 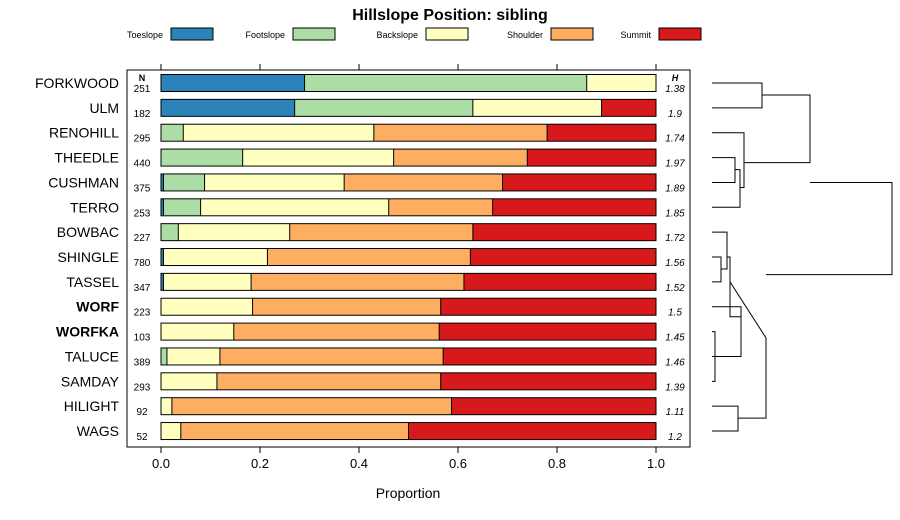 What do you see at coordinates (104, 108) in the screenshot?
I see `row-label: ULM` at bounding box center [104, 108].